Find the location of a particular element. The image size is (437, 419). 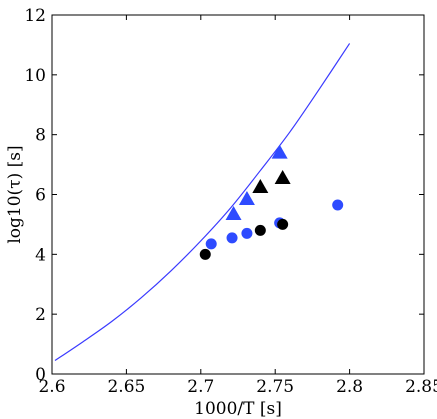

y-tick-label: 8 is located at coordinates (40, 136).